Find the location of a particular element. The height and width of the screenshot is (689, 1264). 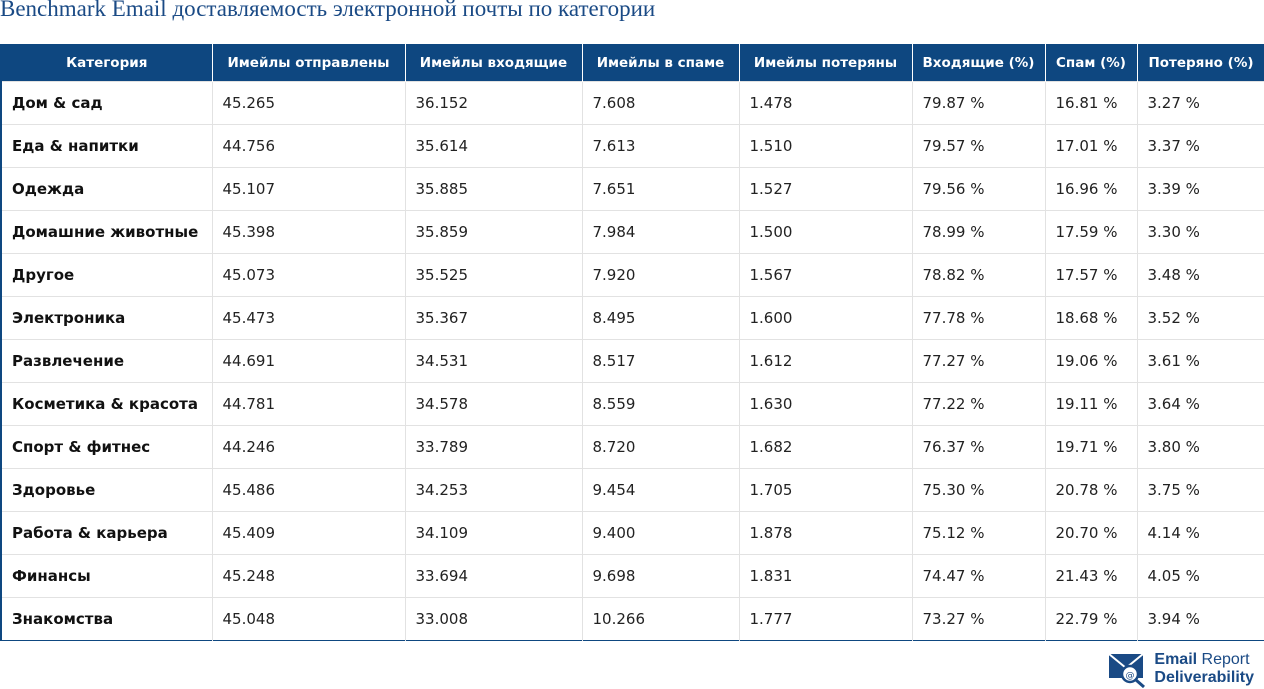

table-cell: Работа & карьера is located at coordinates (106, 533).